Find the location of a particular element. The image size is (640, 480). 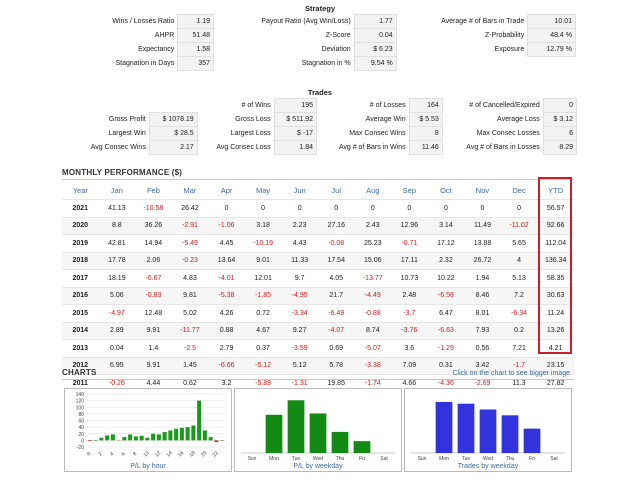

x-tick-label: 18 is located at coordinates (193, 454).